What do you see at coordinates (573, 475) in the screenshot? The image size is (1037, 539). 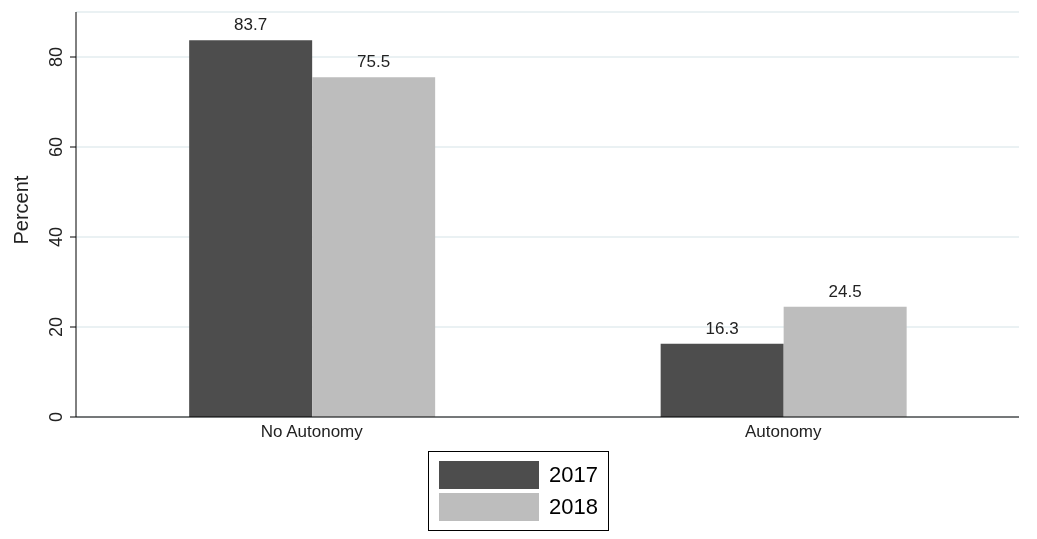 I see `legend-label: 2017` at bounding box center [573, 475].